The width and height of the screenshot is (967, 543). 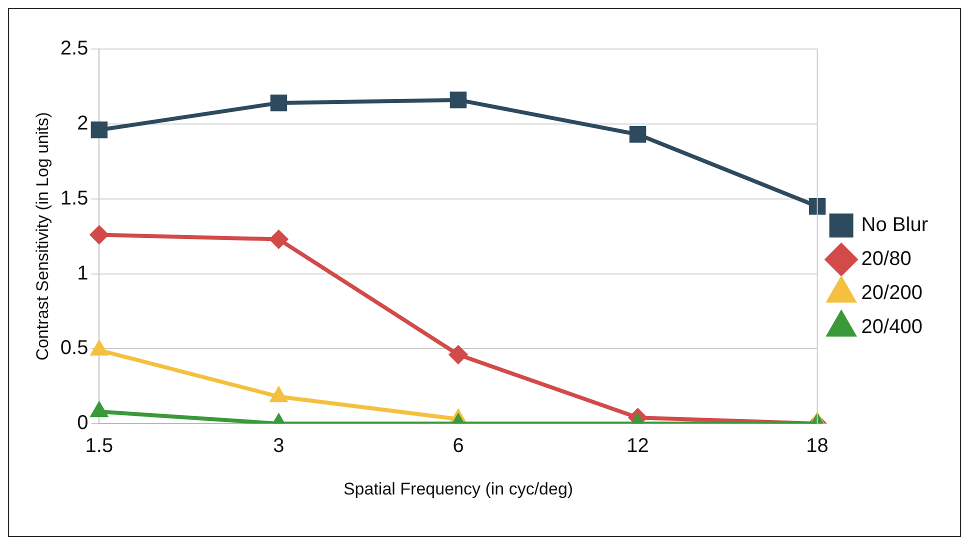 I want to click on x-tick-label: 6, so click(x=458, y=446).